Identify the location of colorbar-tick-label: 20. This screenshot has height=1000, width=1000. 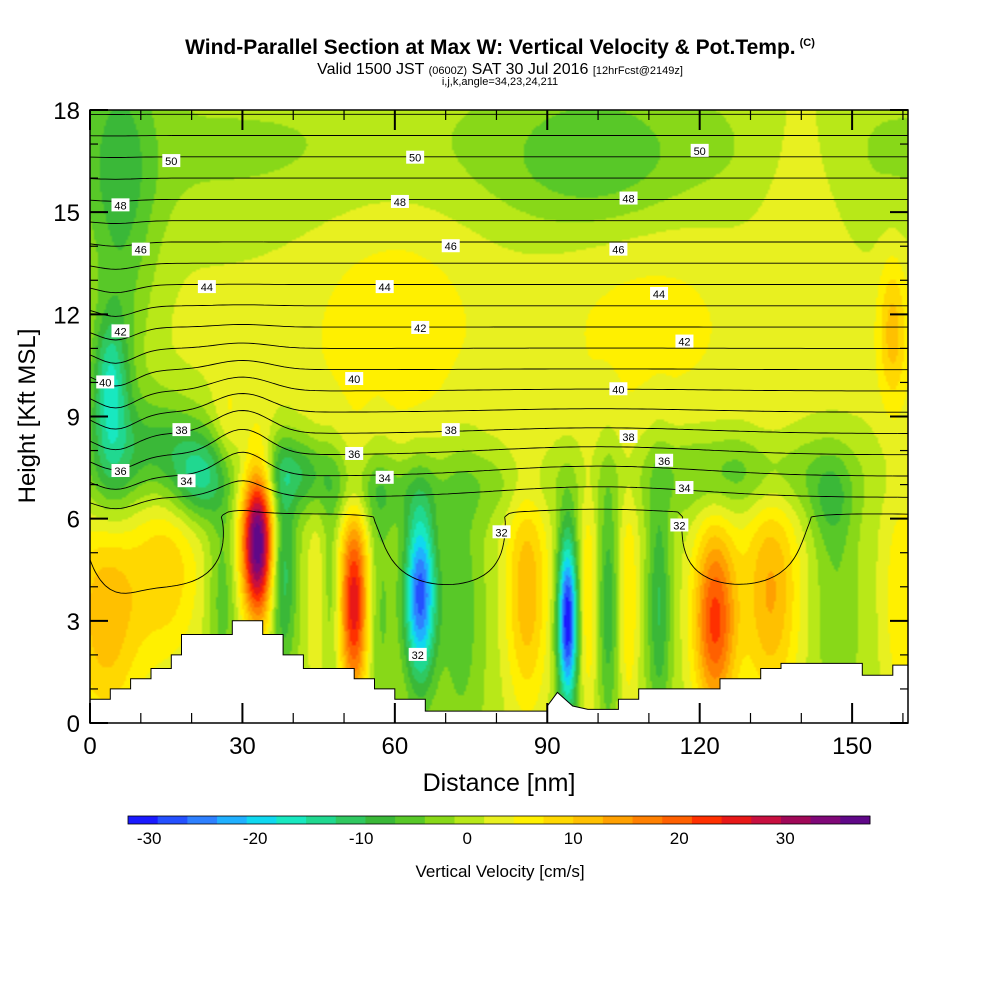
(679, 838).